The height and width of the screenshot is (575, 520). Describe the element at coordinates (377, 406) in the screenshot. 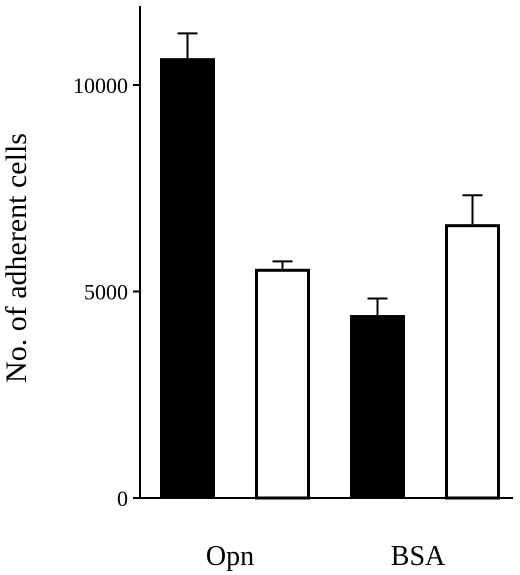

I see `bar-bsa-filled` at that location.